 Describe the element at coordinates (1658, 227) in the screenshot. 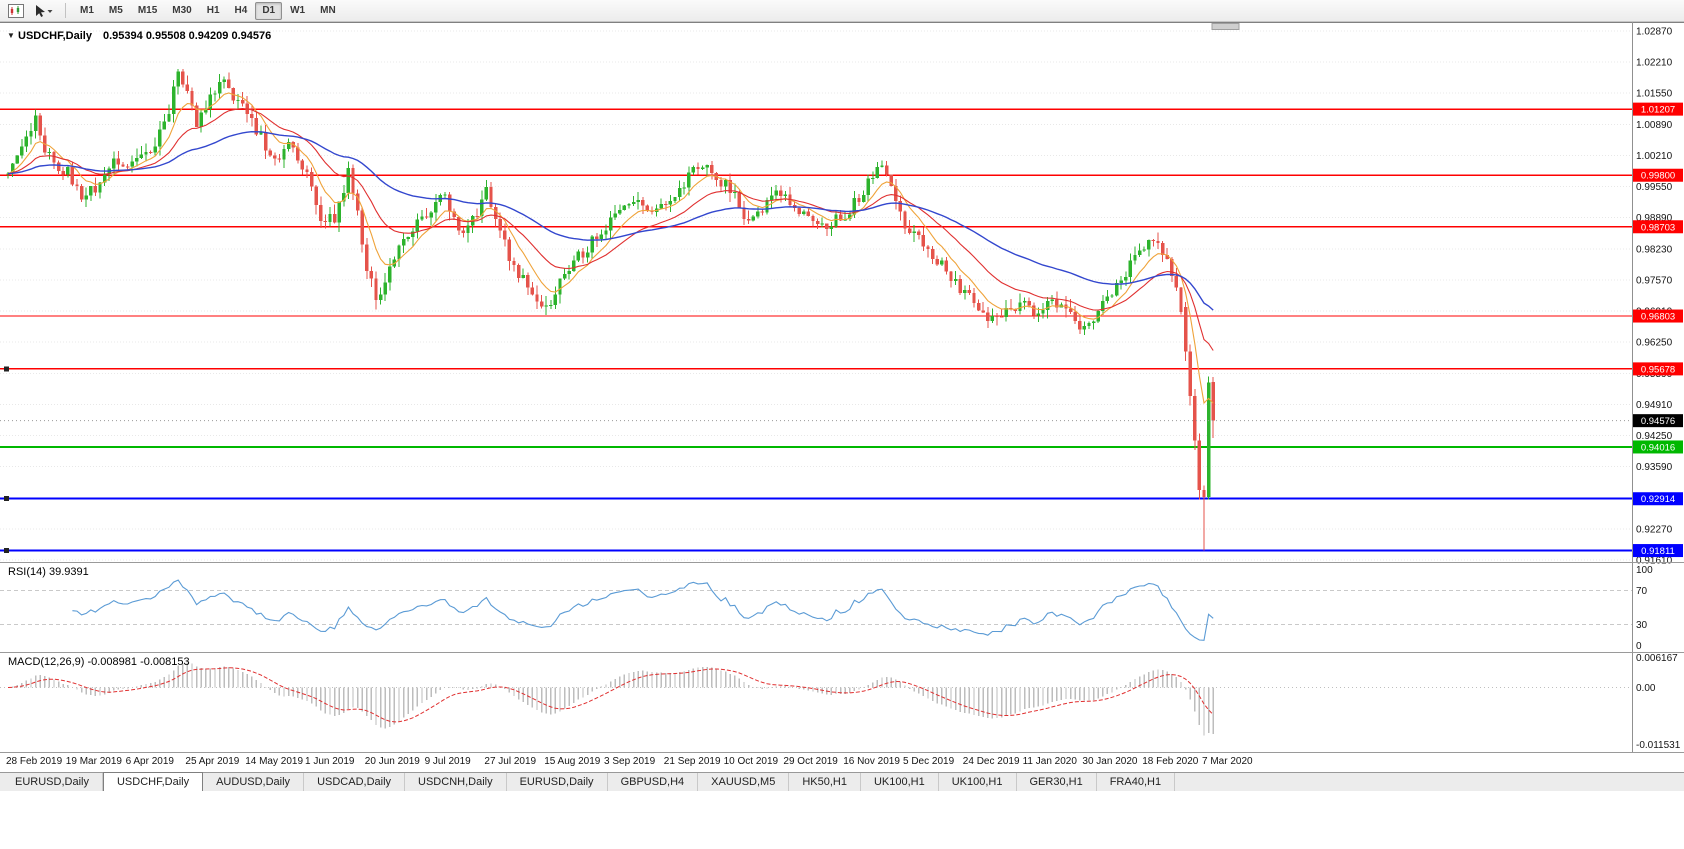

I see `svg-text: 0.98703` at that location.